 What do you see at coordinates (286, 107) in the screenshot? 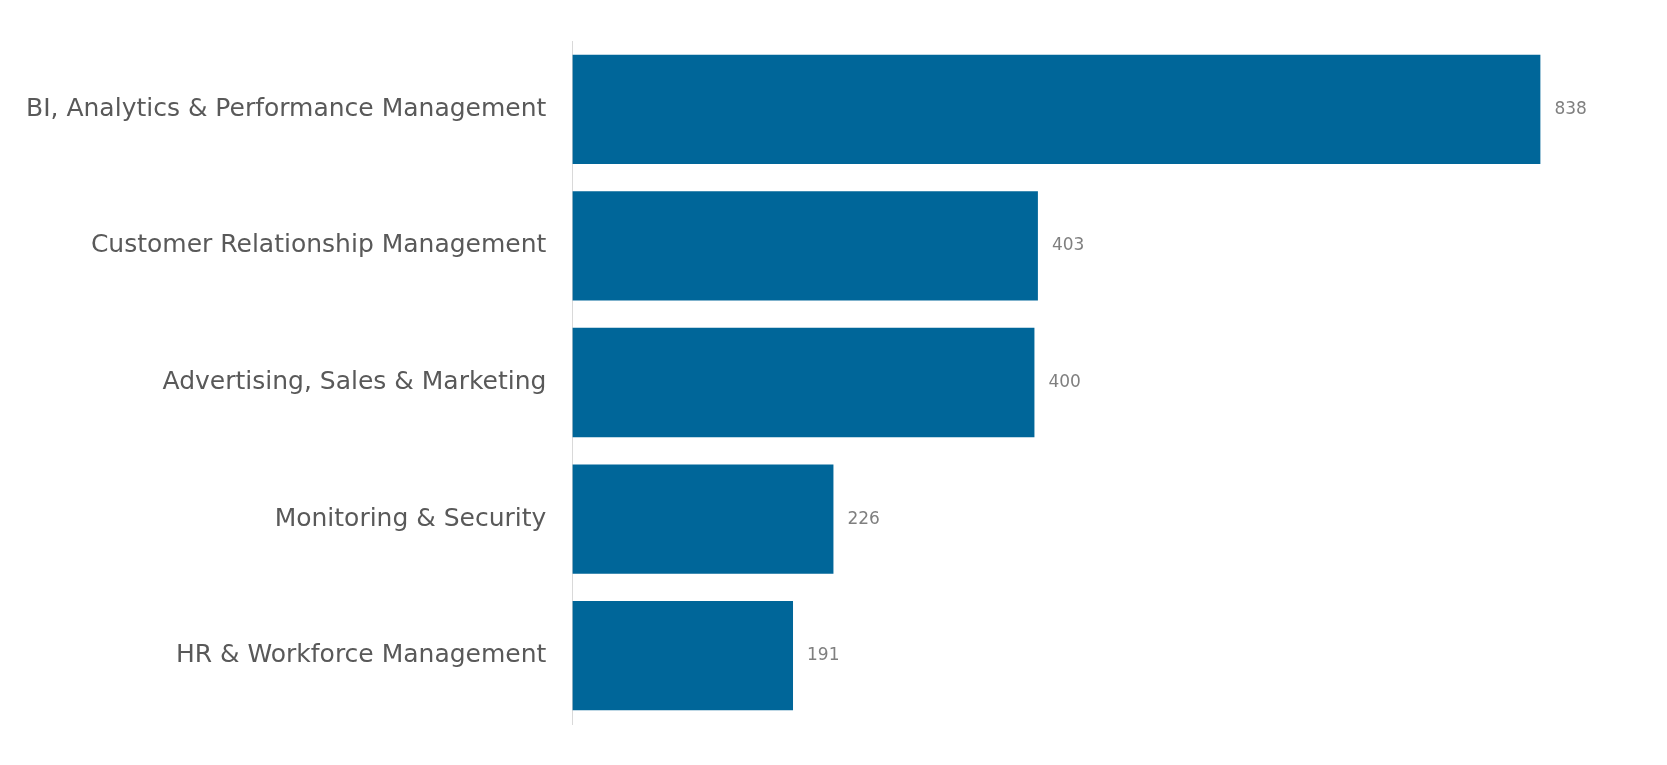
I see `y-tick-label: BI, Analytics & Performance Management` at bounding box center [286, 107].